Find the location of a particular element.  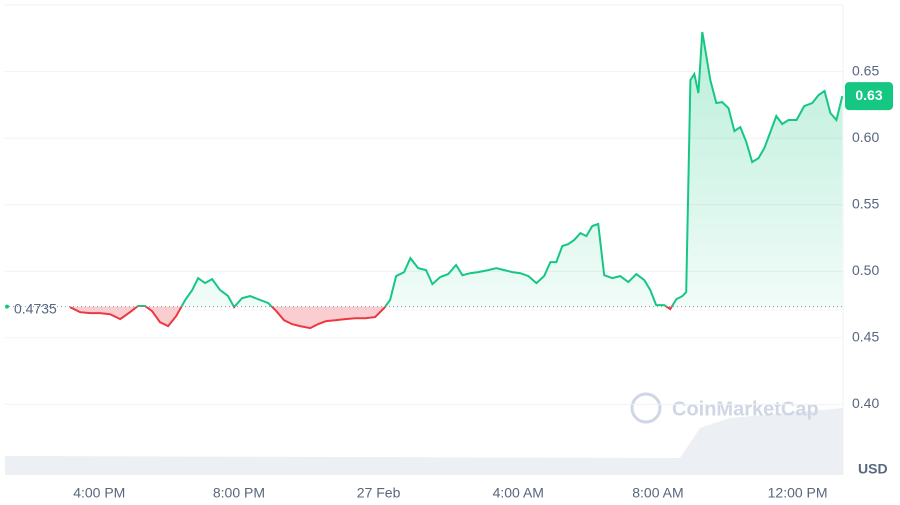

y-unit: USD is located at coordinates (873, 469).